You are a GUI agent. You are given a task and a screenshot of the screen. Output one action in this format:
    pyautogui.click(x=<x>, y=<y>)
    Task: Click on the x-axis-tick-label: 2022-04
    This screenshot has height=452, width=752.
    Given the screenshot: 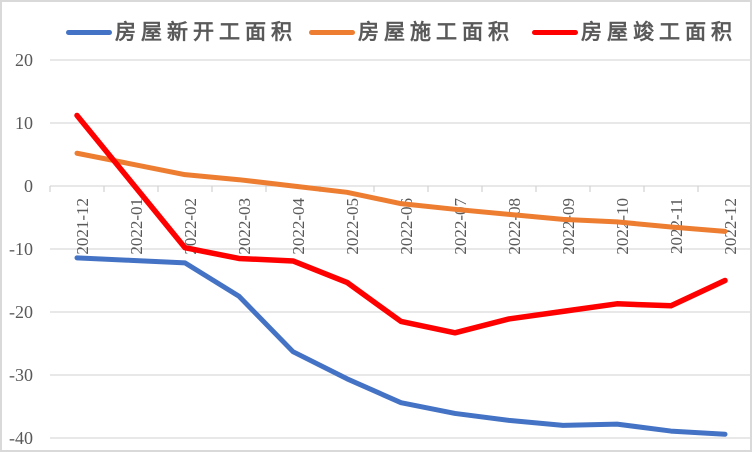 What is the action you would take?
    pyautogui.click(x=298, y=226)
    